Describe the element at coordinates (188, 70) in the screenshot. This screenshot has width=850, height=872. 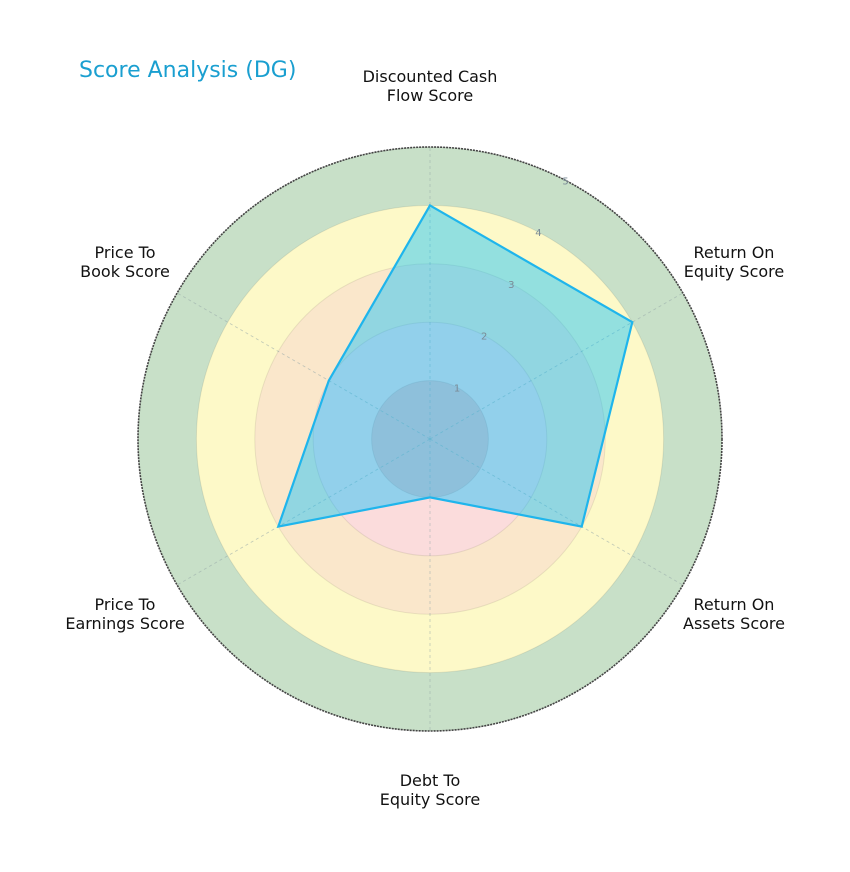
I see `chart-title: Score Analysis (DG)` at that location.